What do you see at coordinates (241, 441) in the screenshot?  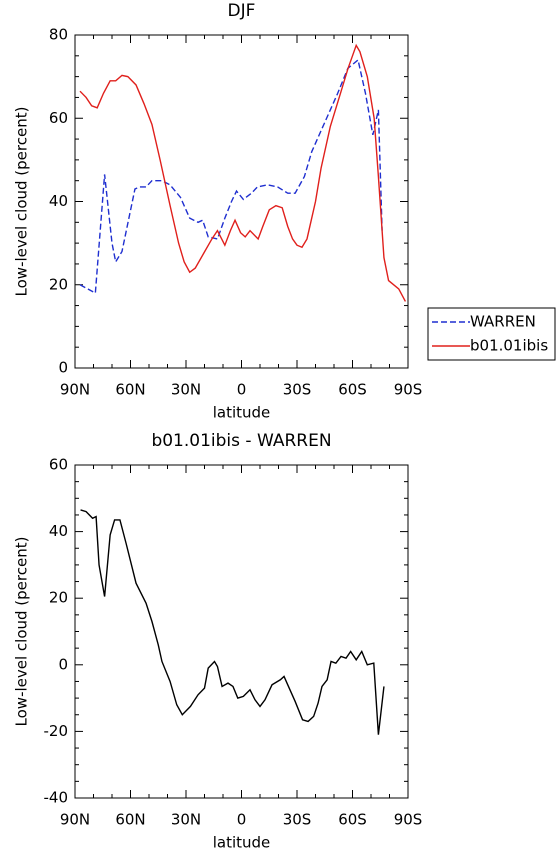 I see `chart-title: b01.01ibis - WARREN` at bounding box center [241, 441].